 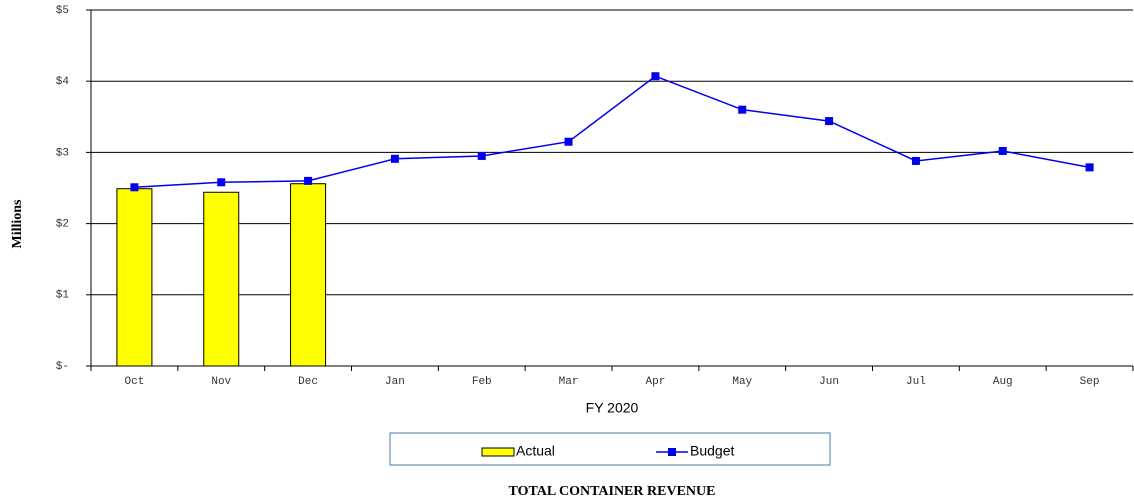 What do you see at coordinates (63, 82) in the screenshot?
I see `y-tick-label: $4` at bounding box center [63, 82].